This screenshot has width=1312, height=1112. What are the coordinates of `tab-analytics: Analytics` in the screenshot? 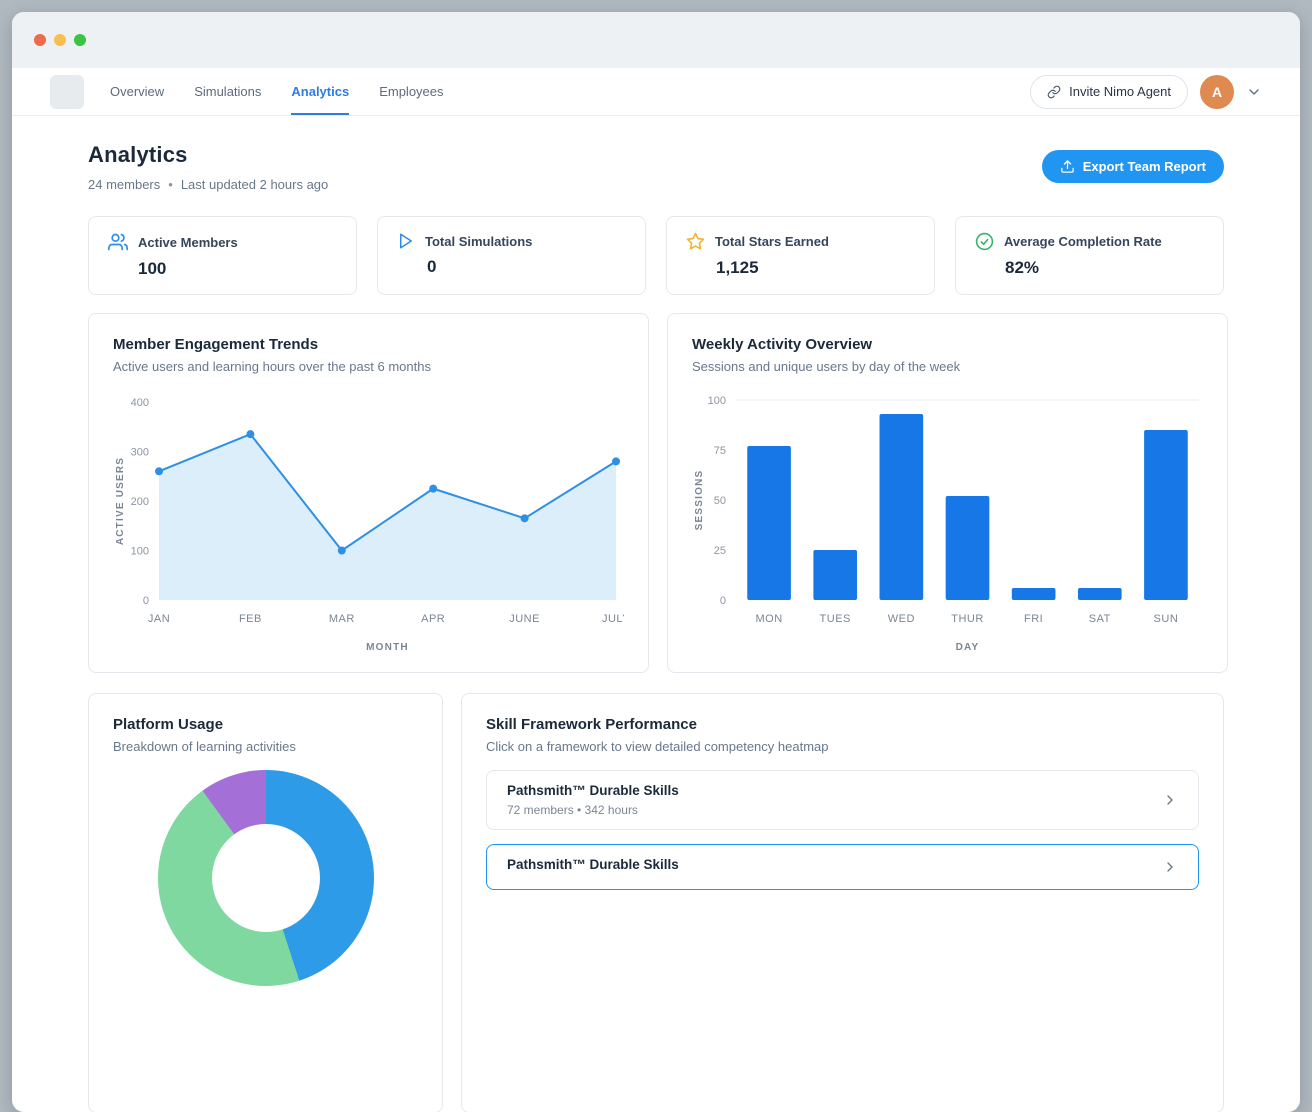 It's located at (320, 91).